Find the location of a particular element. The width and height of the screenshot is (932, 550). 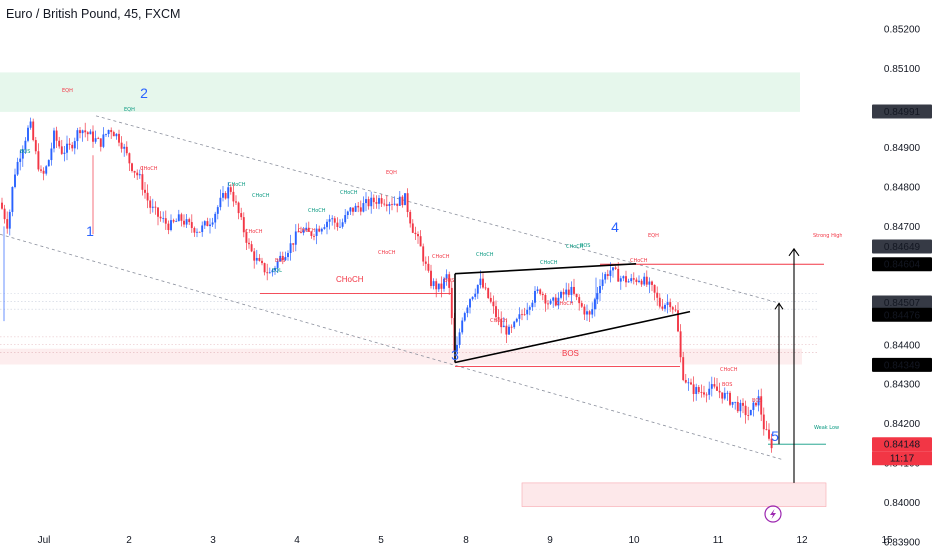

smc-label-12: EQL is located at coordinates (277, 271).